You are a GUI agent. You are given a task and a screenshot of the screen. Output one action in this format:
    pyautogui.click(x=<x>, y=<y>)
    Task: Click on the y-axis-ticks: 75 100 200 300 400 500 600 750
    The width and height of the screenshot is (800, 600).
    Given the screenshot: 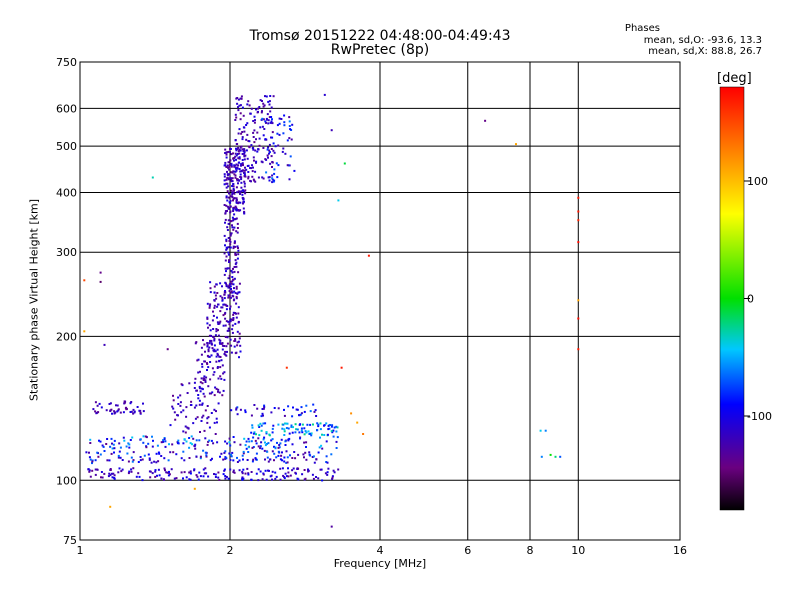 What is the action you would take?
    pyautogui.click(x=66, y=301)
    